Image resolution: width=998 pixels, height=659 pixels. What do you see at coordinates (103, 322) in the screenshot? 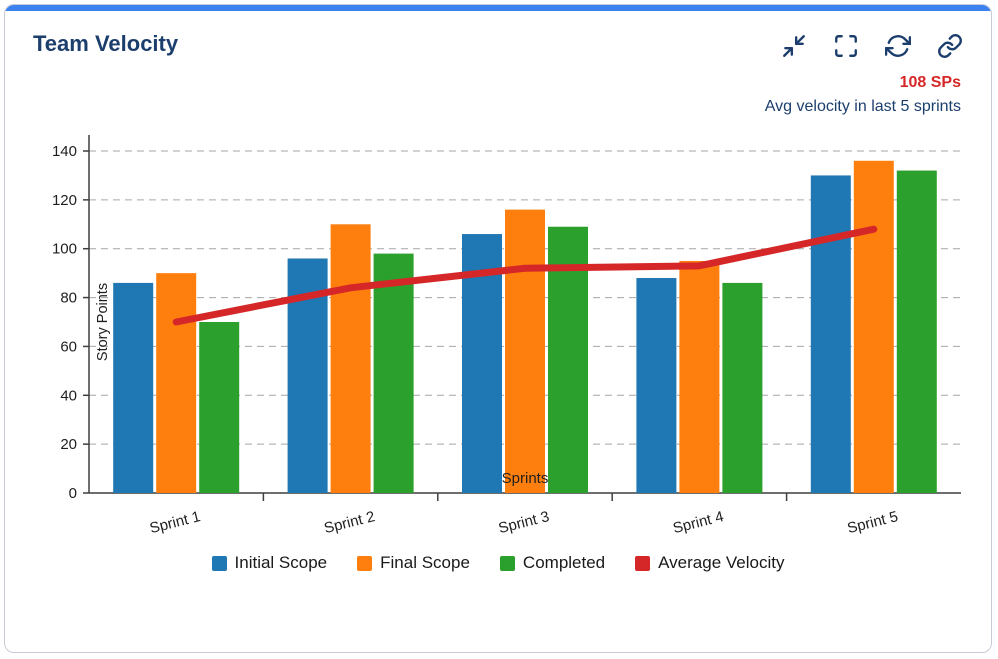
I see `y-axis-title: Story Points` at bounding box center [103, 322].